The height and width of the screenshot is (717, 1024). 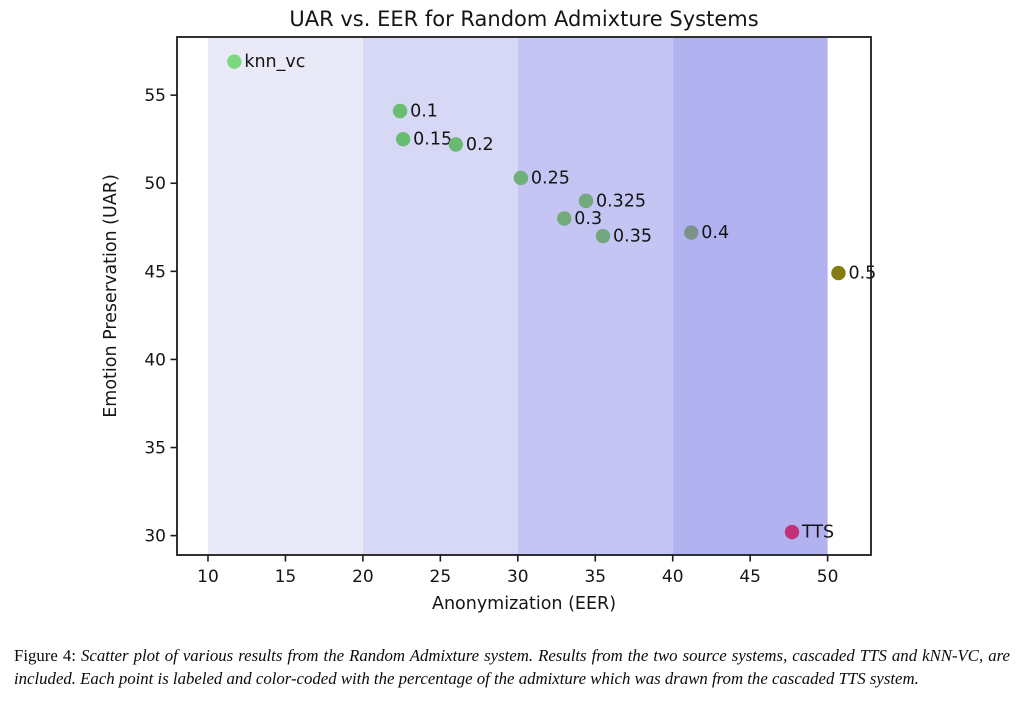 I want to click on point-label-0.3: 0.3, so click(x=588, y=219).